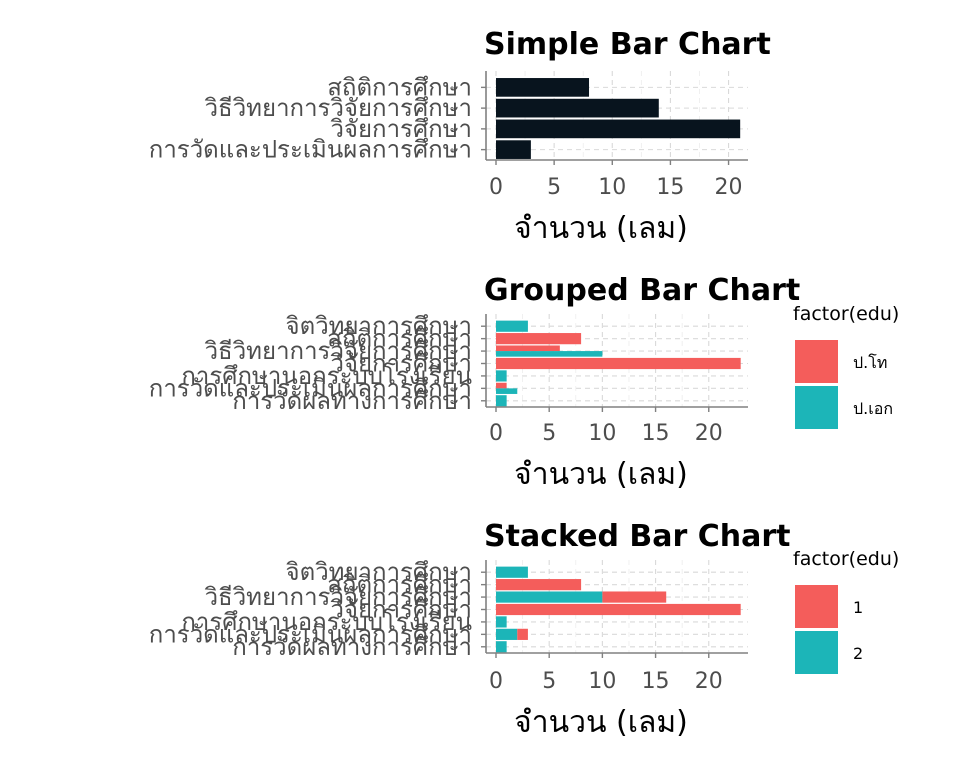  Describe the element at coordinates (846, 611) in the screenshot. I see `legend: factor(edu) 1 2` at that location.